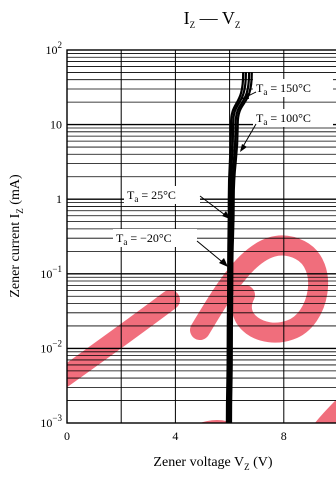  I want to click on annotation-150: Ta = 150°C, so click(283, 89).